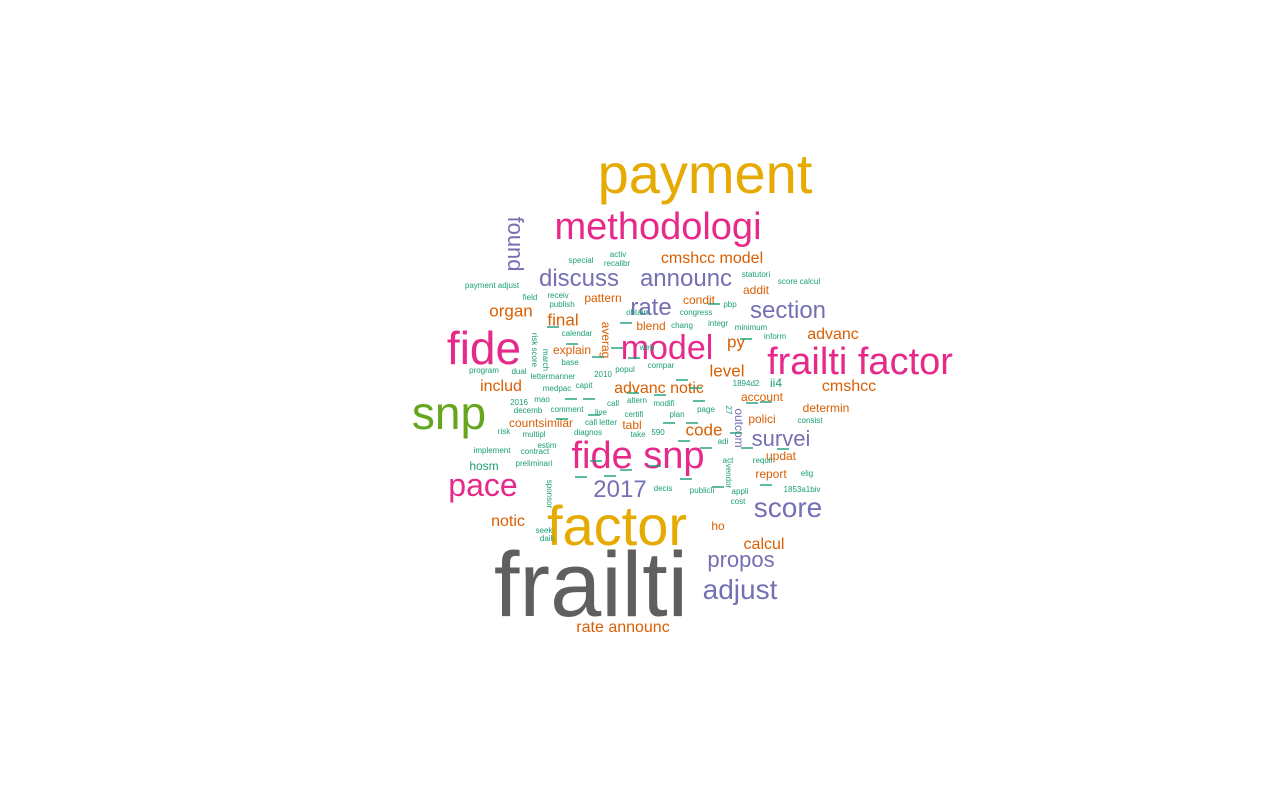 This screenshot has width=1280, height=800. What do you see at coordinates (723, 441) in the screenshot?
I see `word-cloud-term: adi` at bounding box center [723, 441].